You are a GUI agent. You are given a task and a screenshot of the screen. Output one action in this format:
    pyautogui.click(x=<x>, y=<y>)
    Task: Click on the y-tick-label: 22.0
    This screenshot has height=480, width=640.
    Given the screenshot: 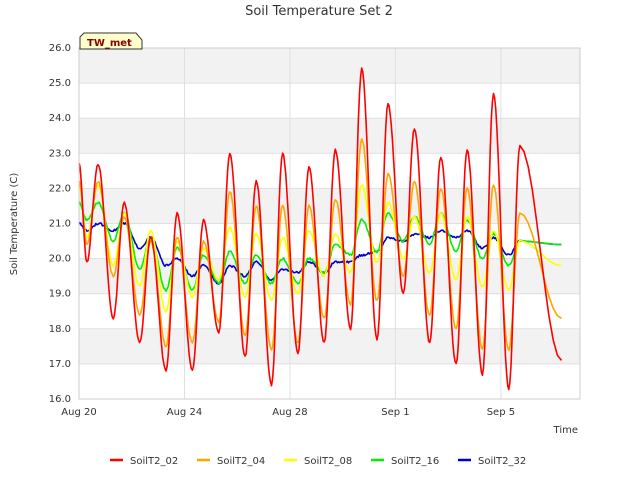 What is the action you would take?
    pyautogui.click(x=60, y=188)
    